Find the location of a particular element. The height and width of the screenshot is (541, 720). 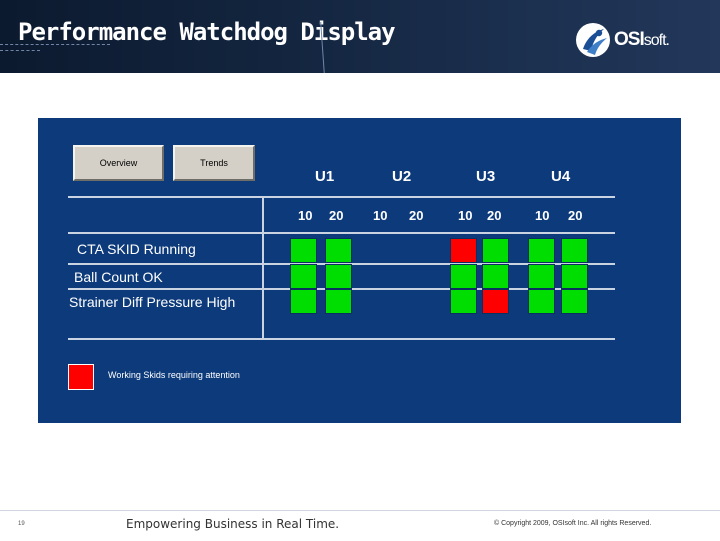

overview-button: Overview is located at coordinates (118, 163).